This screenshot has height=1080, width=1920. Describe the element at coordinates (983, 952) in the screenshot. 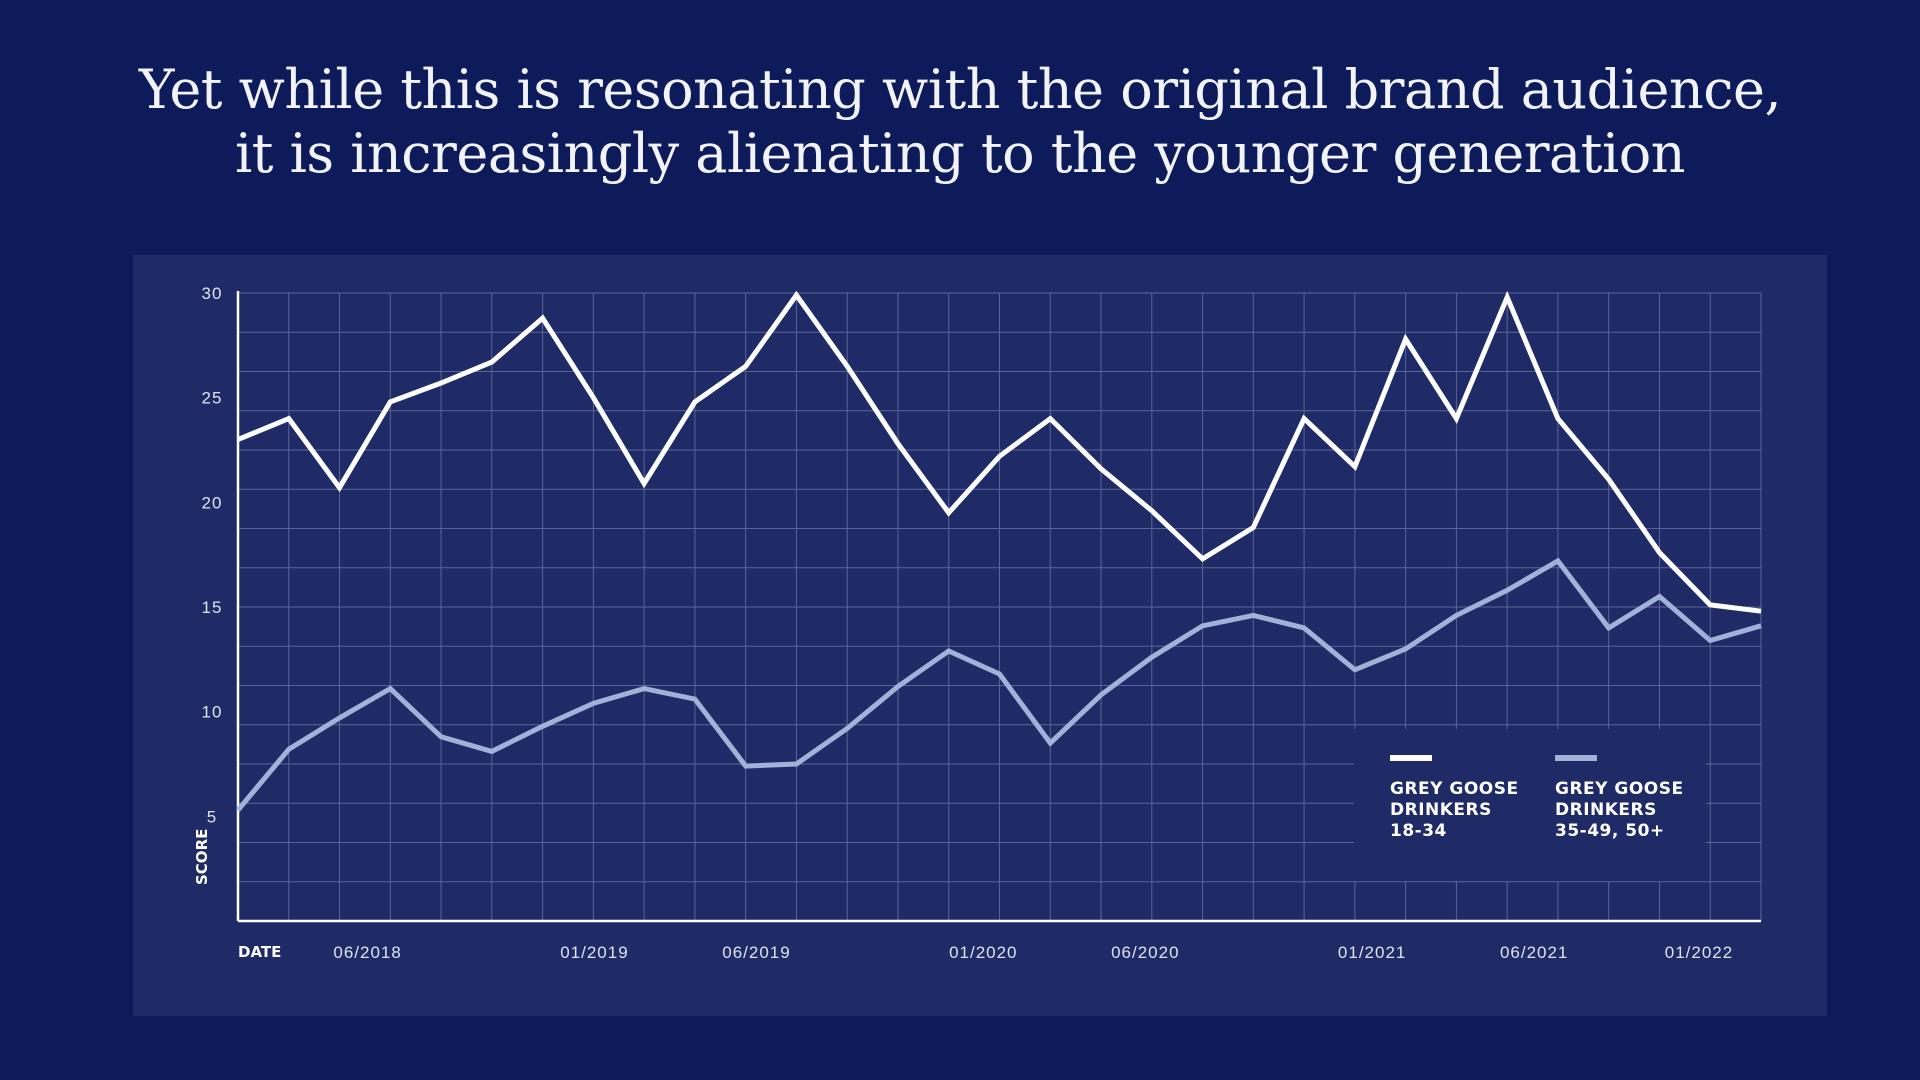

I see `x-tick-label: 01/2020` at that location.